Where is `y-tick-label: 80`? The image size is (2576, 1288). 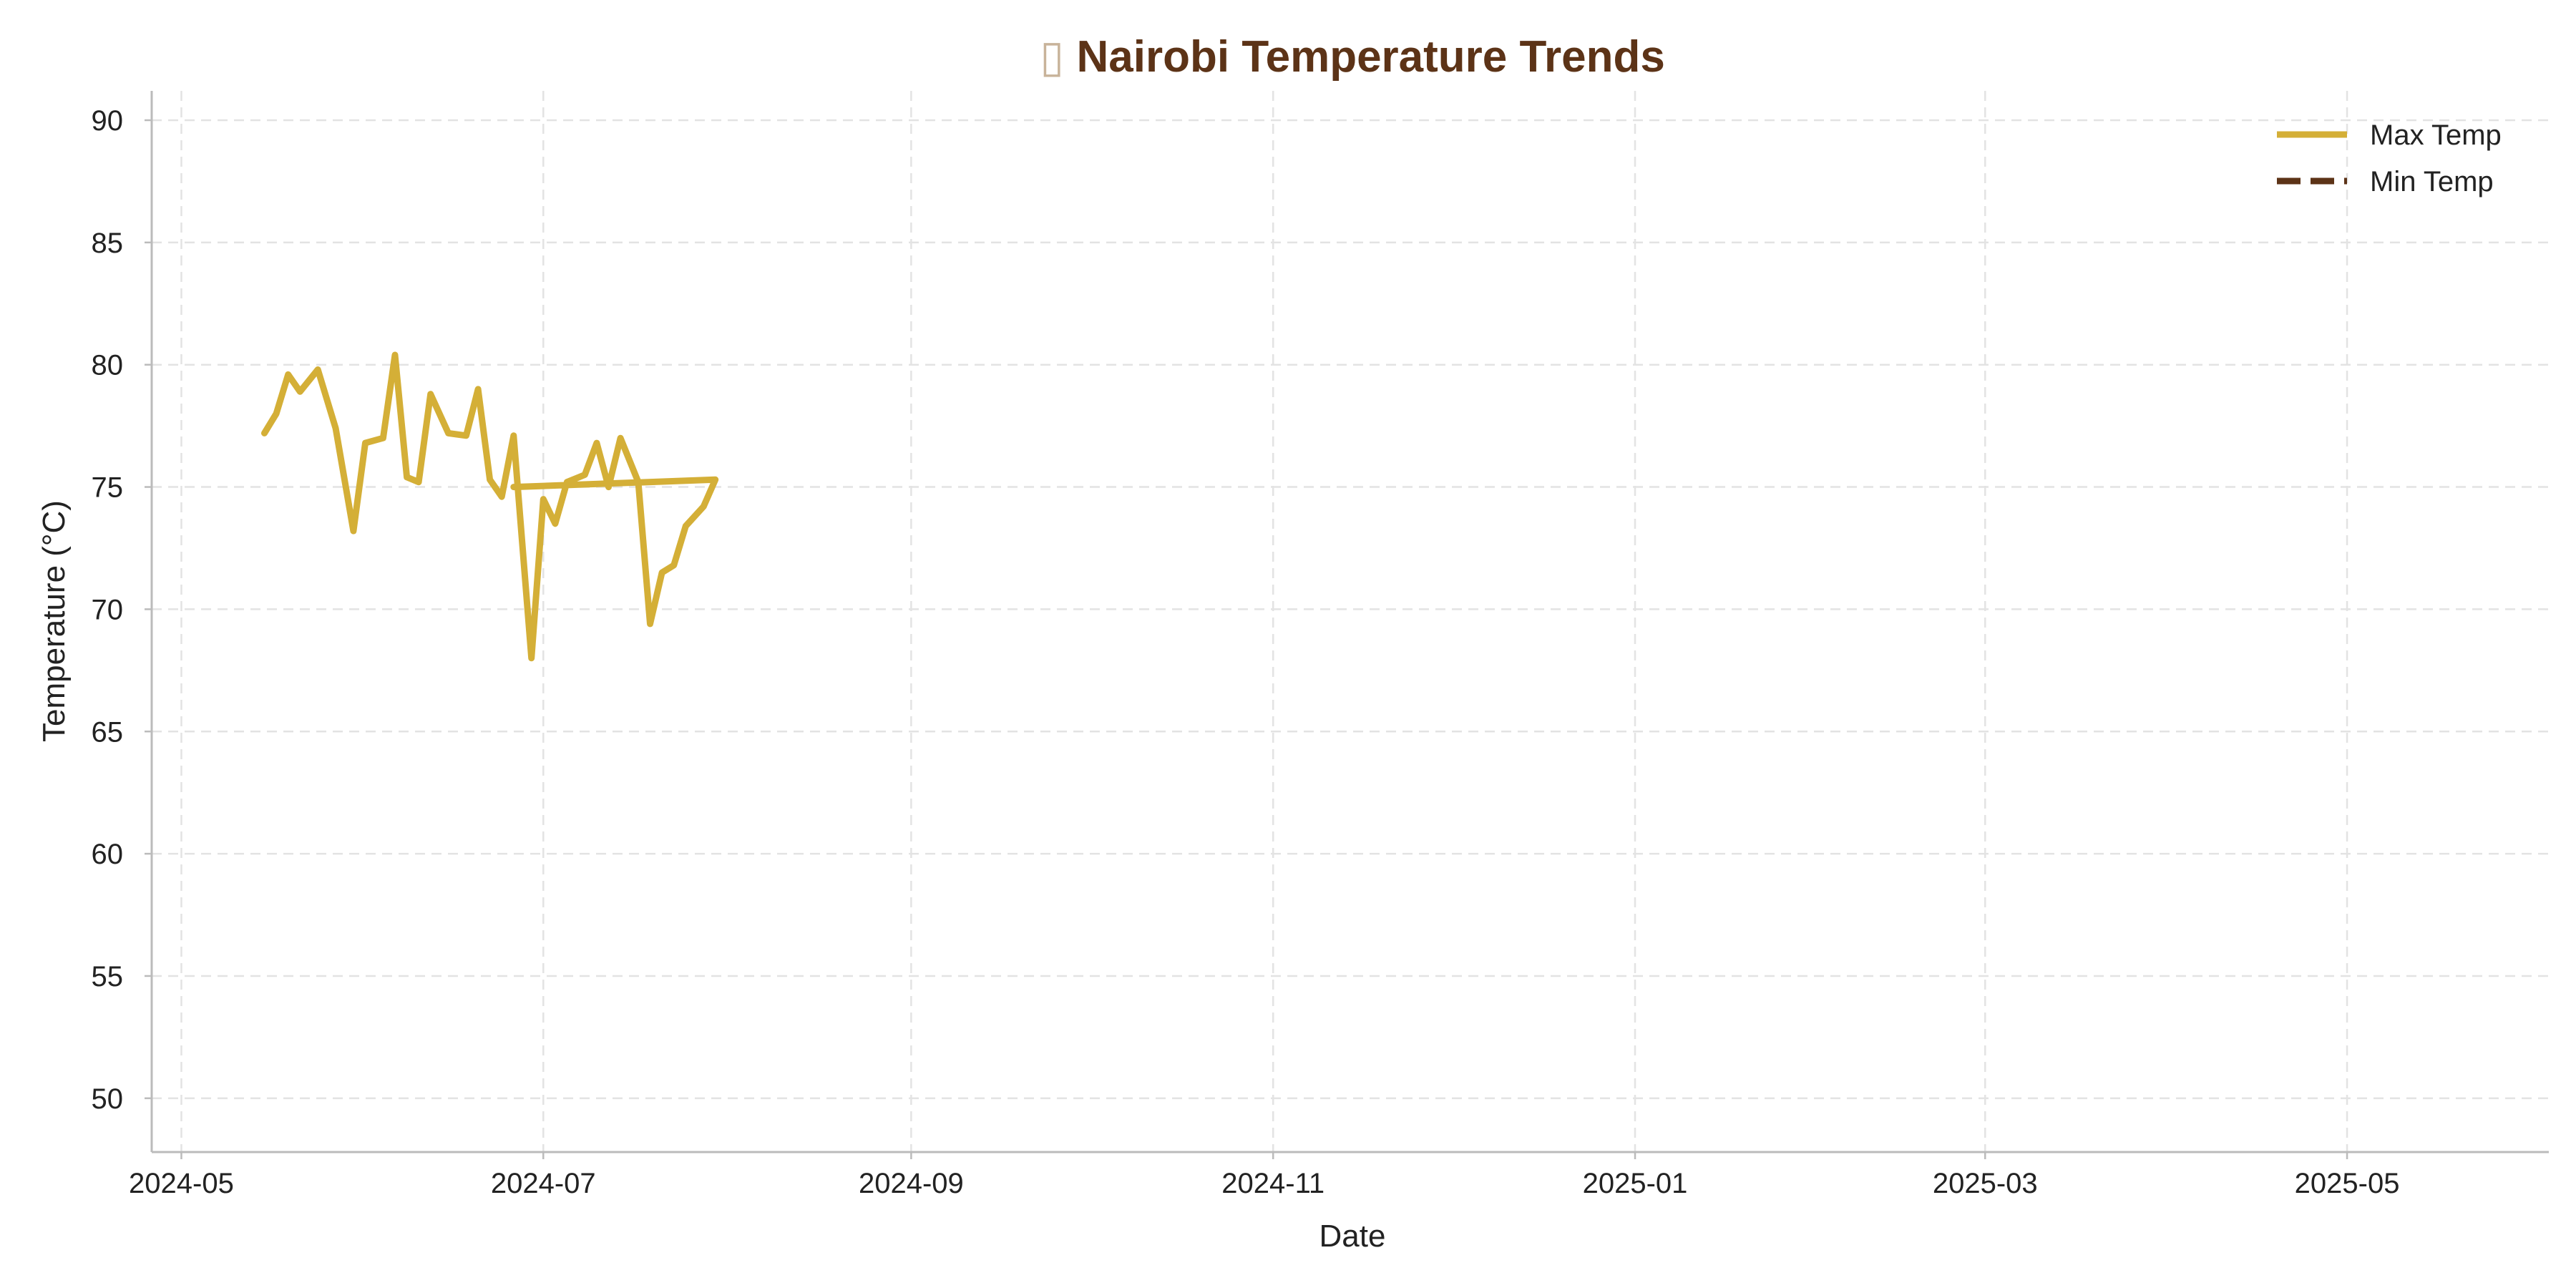 y-tick-label: 80 is located at coordinates (108, 365).